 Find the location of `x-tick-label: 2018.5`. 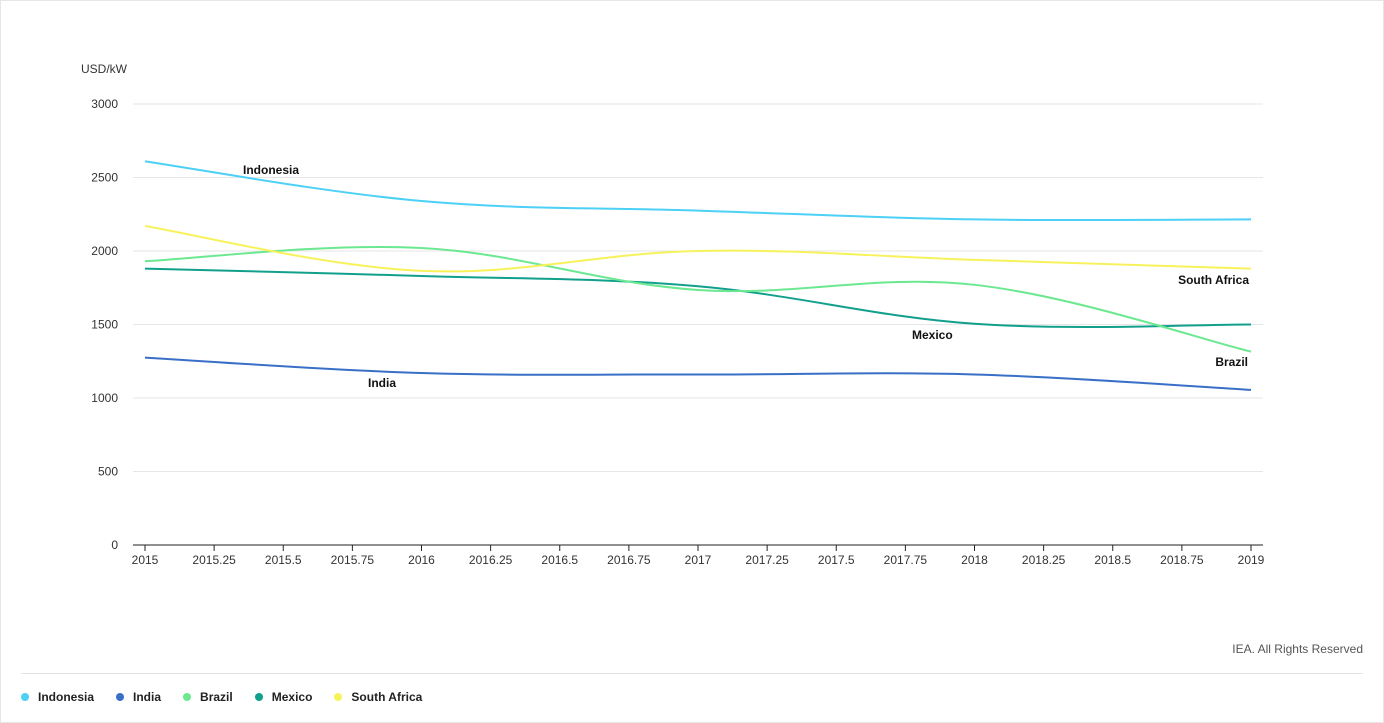

x-tick-label: 2018.5 is located at coordinates (1112, 560).